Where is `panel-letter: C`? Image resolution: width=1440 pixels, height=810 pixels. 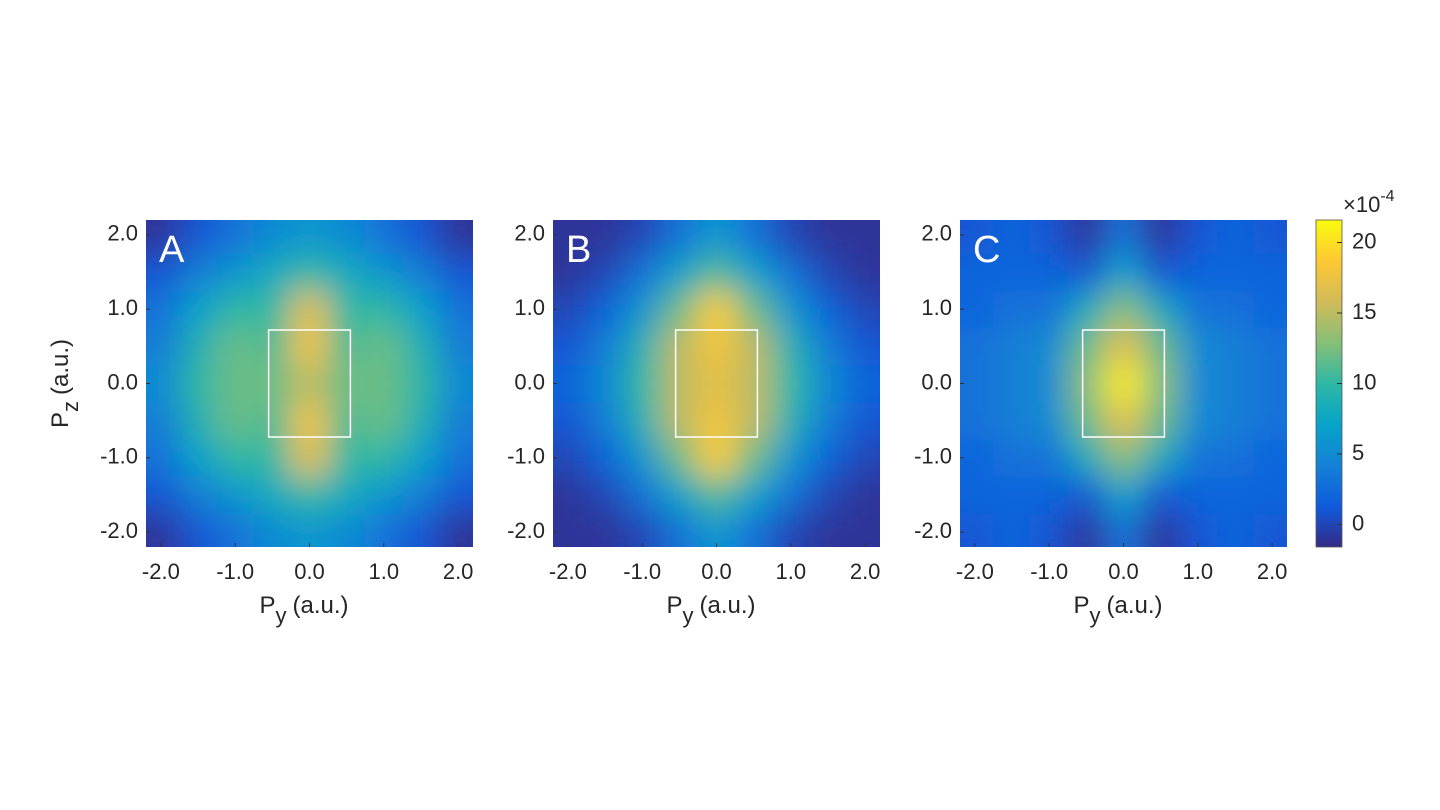 panel-letter: C is located at coordinates (986, 250).